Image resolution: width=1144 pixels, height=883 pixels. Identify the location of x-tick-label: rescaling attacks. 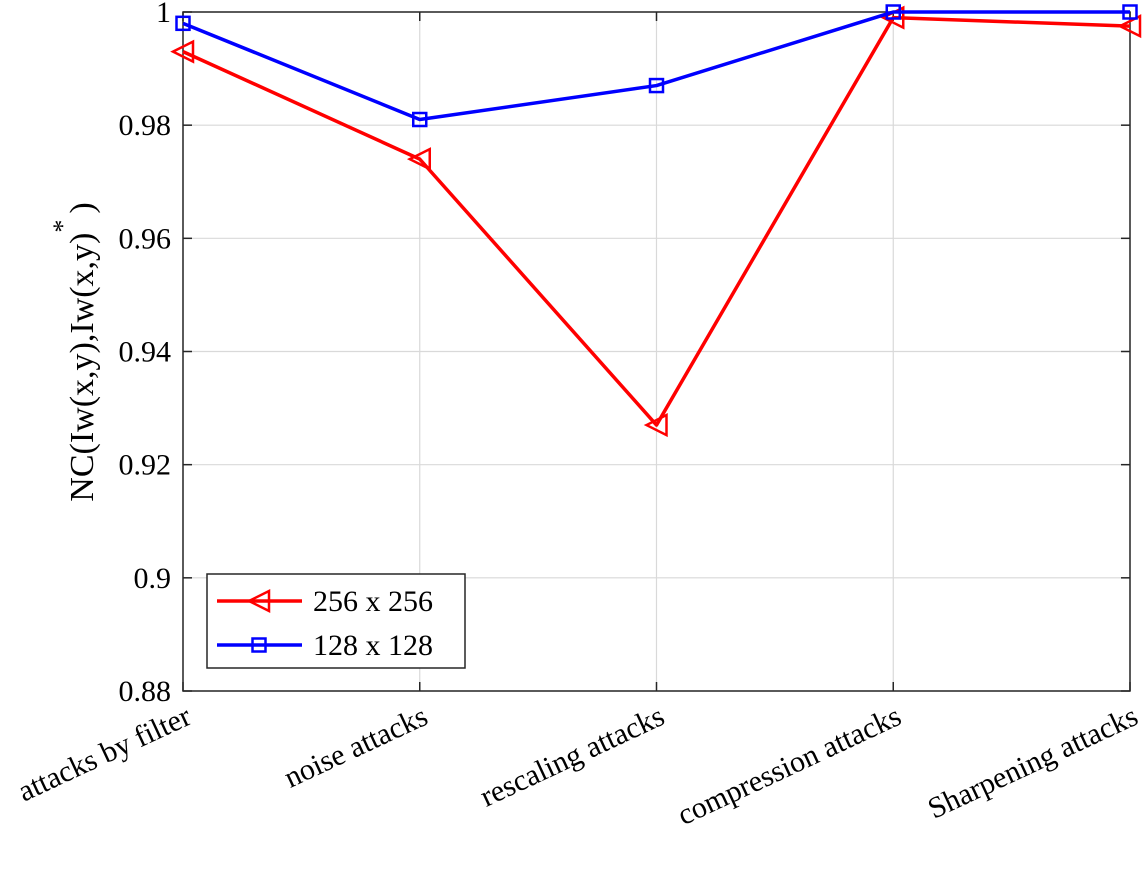
(572, 756).